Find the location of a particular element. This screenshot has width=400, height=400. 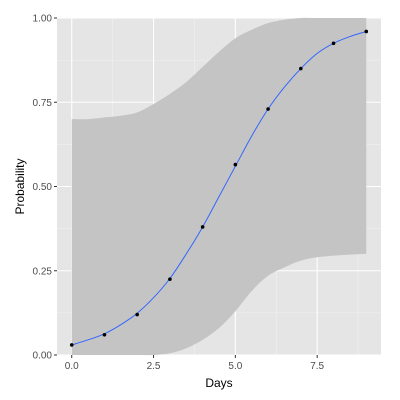

y-tick-label: 0.75 is located at coordinates (43, 103).